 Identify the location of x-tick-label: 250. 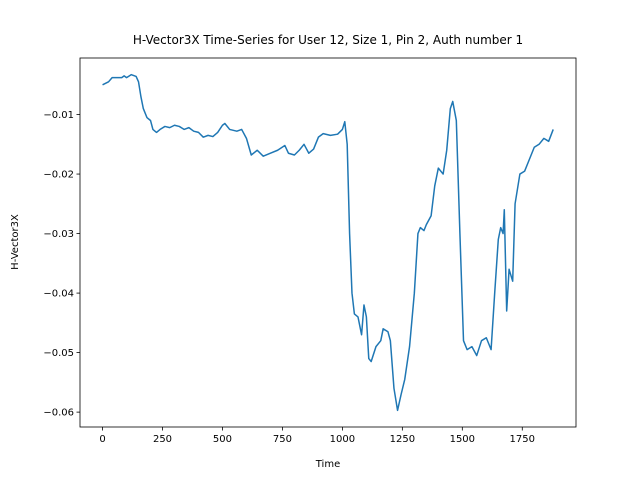
(162, 439).